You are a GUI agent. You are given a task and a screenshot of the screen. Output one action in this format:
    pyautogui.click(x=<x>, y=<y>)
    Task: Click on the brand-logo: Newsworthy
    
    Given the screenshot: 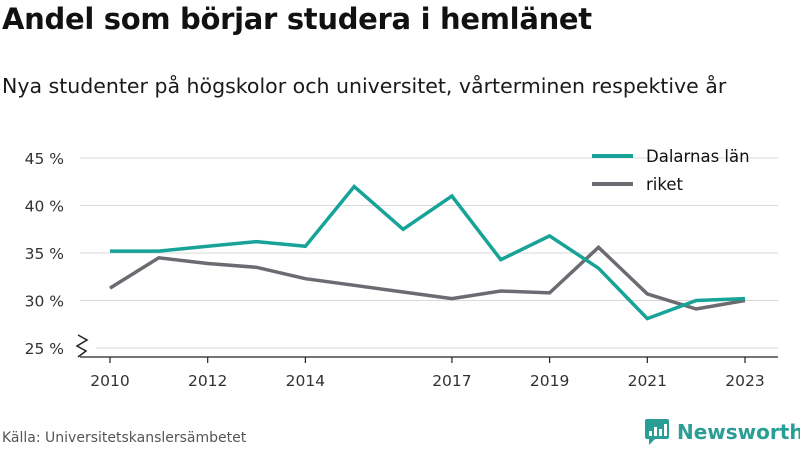 What is the action you would take?
    pyautogui.click(x=722, y=432)
    